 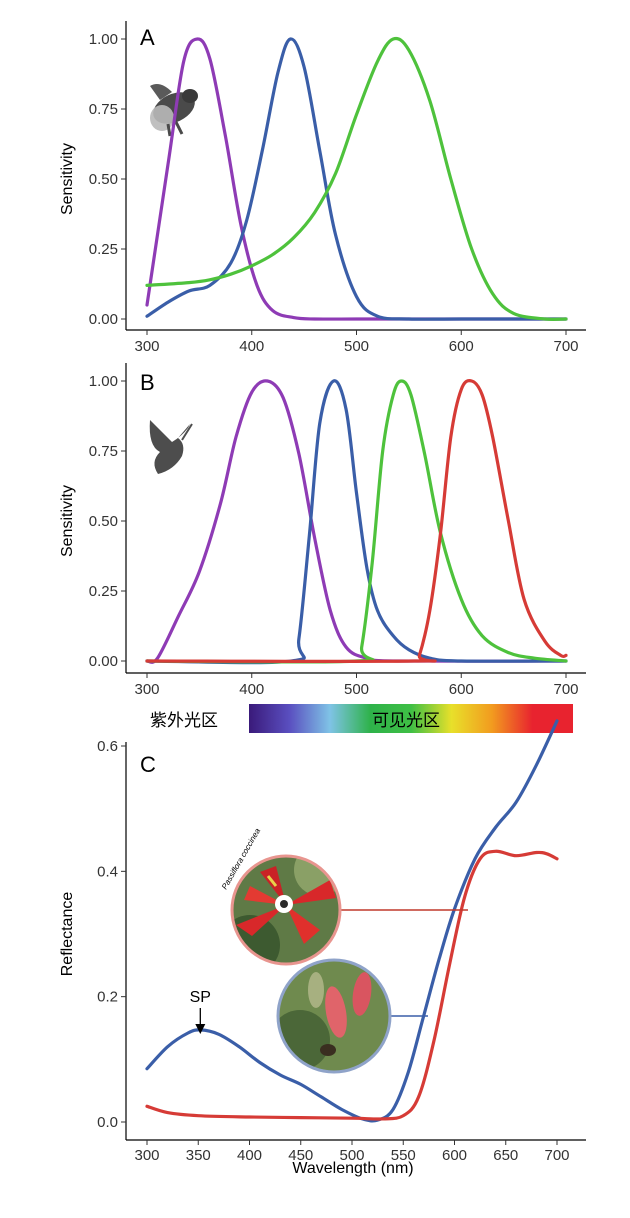 What do you see at coordinates (403, 1155) in the screenshot?
I see `x-tick-label: 550` at bounding box center [403, 1155].